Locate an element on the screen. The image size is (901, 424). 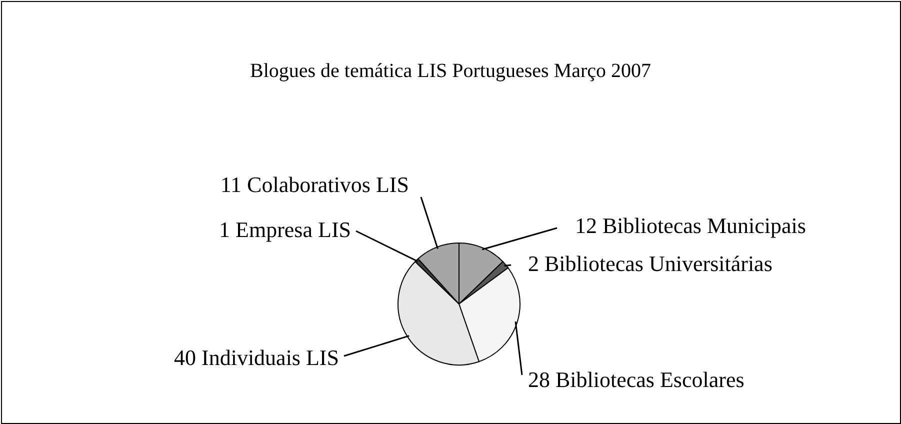
slice-label: 1 Empresa LIS is located at coordinates (285, 229).